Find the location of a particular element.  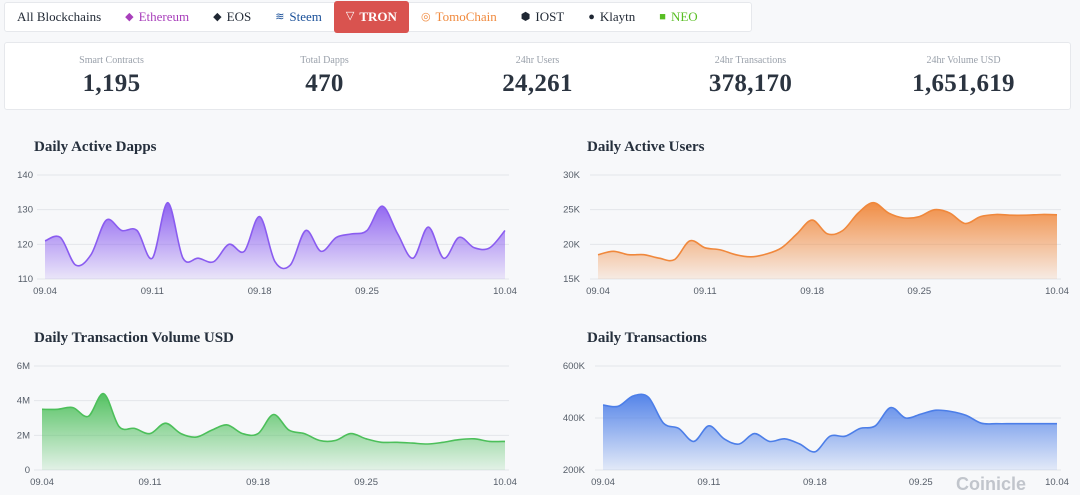

chart-2: 0 2M 4M 6M 09.04 09.11 09.18 09.25 10.04 is located at coordinates (267, 424).